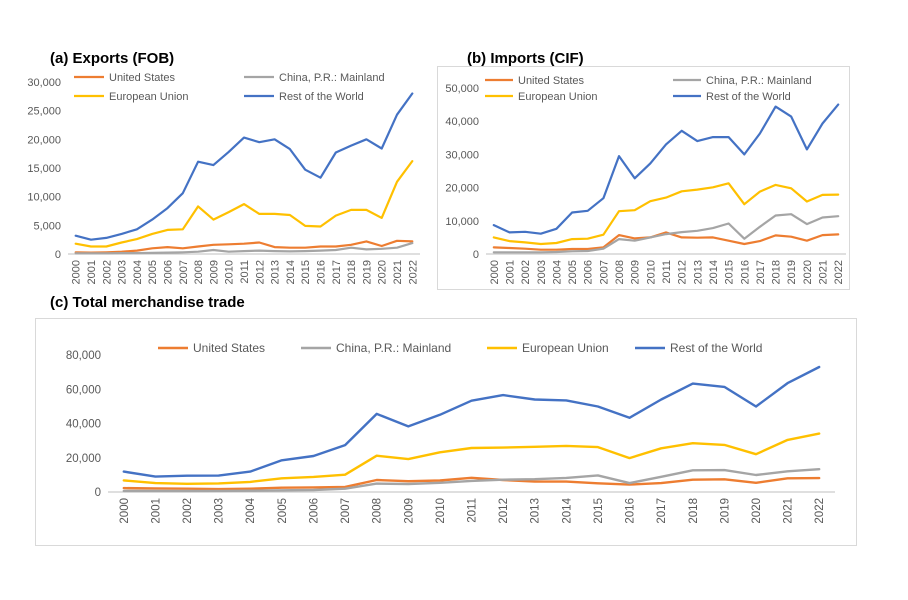 This screenshot has width=908, height=600. I want to click on chart-0-legend-label-china-p-r-mainland: China, P.R.: Mainland, so click(332, 78).